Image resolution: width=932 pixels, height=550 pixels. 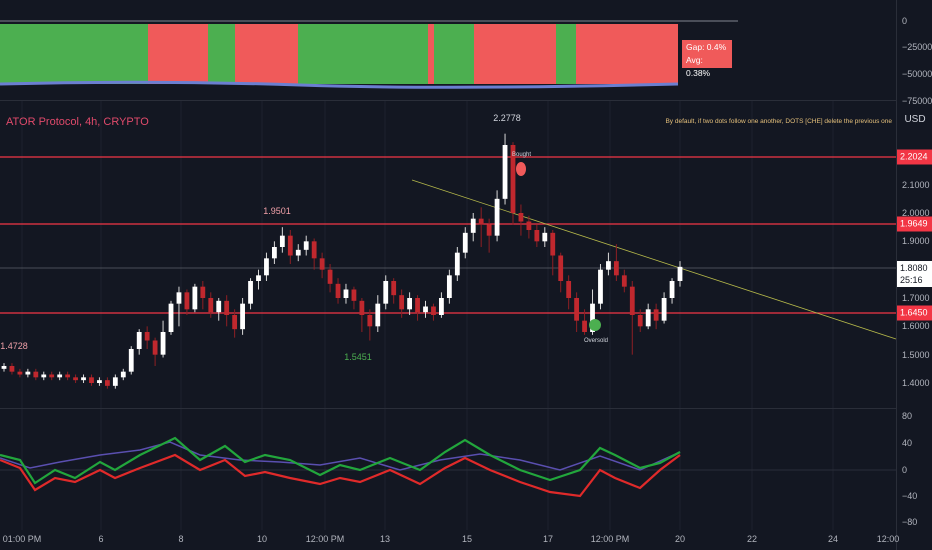 What do you see at coordinates (448, 100) in the screenshot?
I see `pane-separator-top` at bounding box center [448, 100].